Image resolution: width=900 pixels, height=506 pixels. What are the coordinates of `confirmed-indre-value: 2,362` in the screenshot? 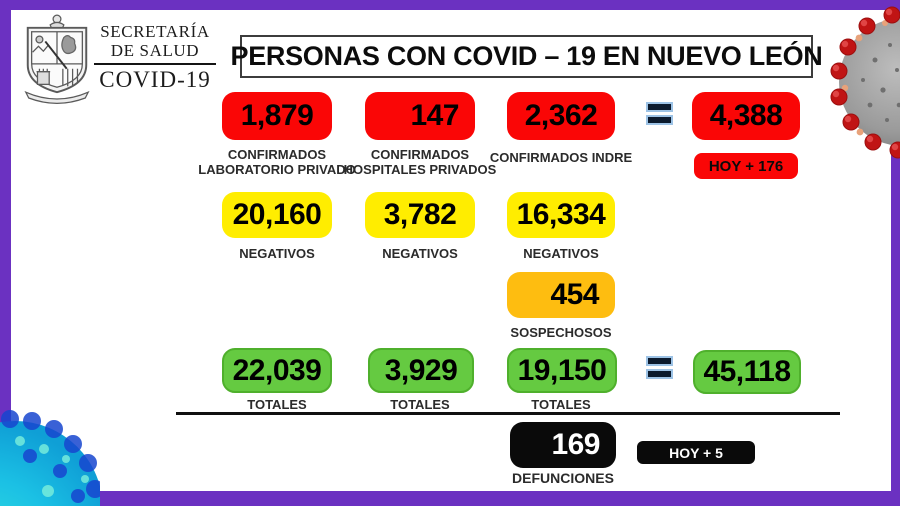 It's located at (561, 116).